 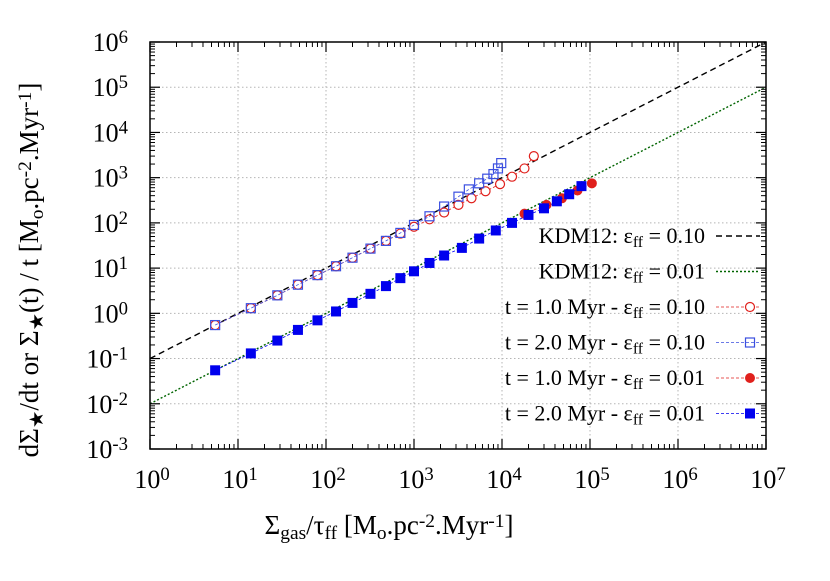 I want to click on text-part: o, so click(x=382, y=533).